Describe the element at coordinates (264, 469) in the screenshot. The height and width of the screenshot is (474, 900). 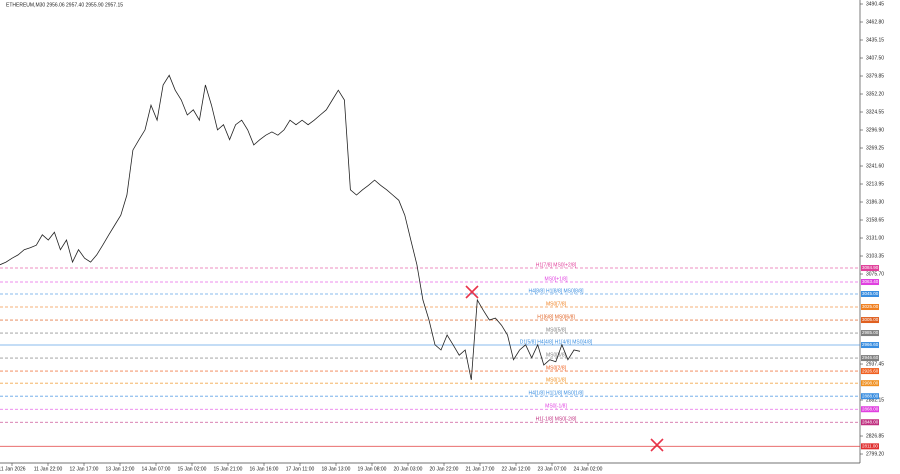
I see `x-tick-label: 16 Jan 16:00` at that location.